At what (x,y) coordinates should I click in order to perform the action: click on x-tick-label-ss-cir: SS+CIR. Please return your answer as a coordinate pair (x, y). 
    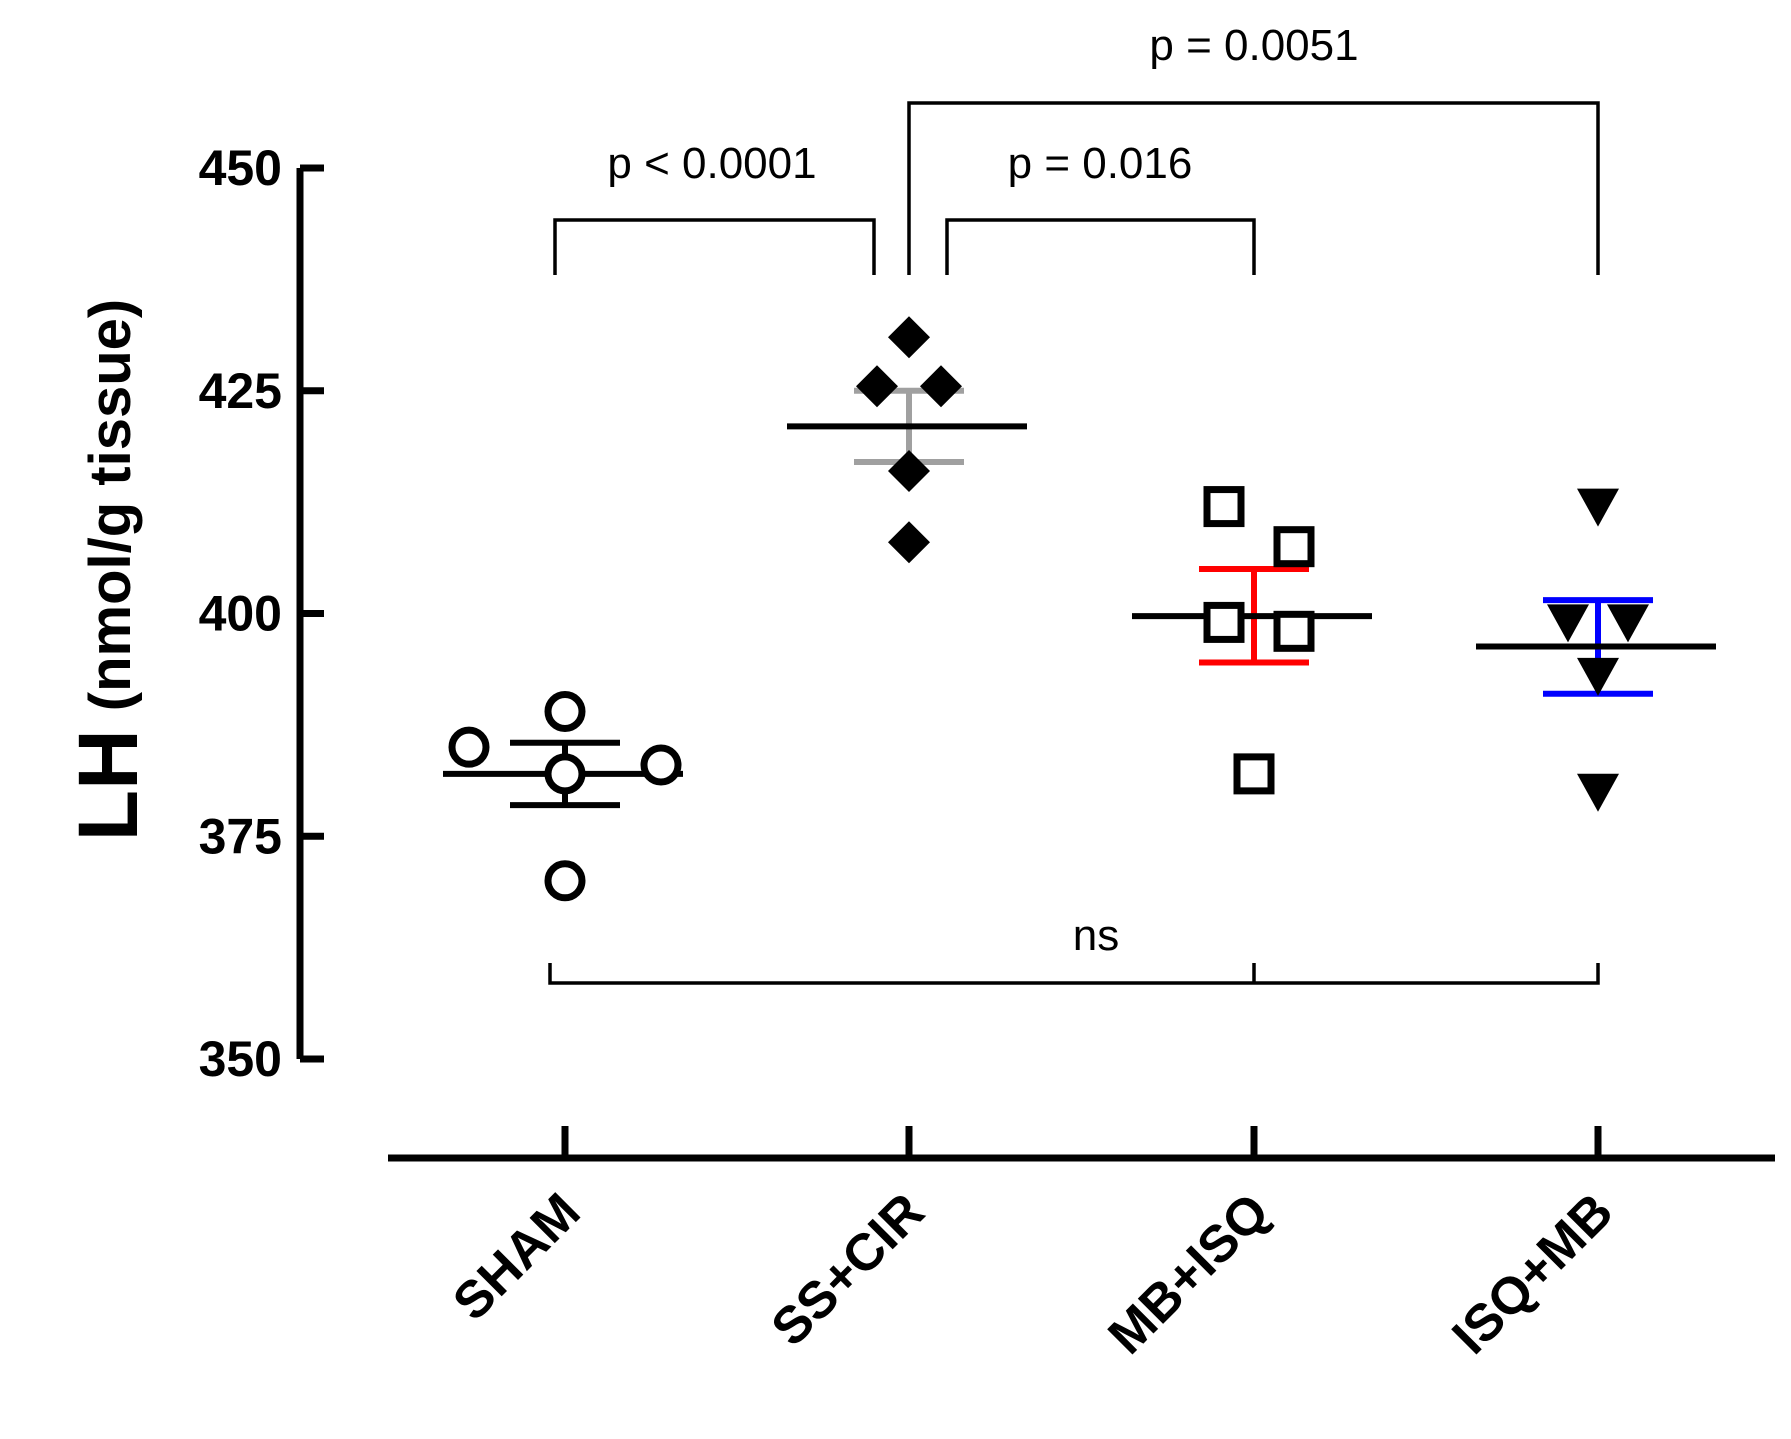
    Looking at the image, I should click on (848, 1269).